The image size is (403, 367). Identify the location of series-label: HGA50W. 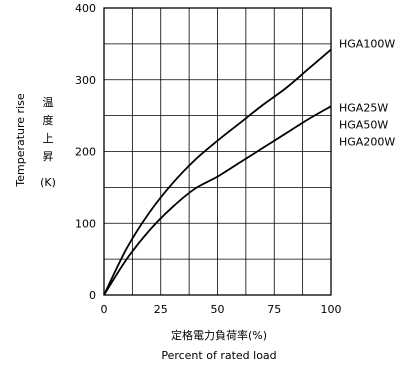
(363, 124).